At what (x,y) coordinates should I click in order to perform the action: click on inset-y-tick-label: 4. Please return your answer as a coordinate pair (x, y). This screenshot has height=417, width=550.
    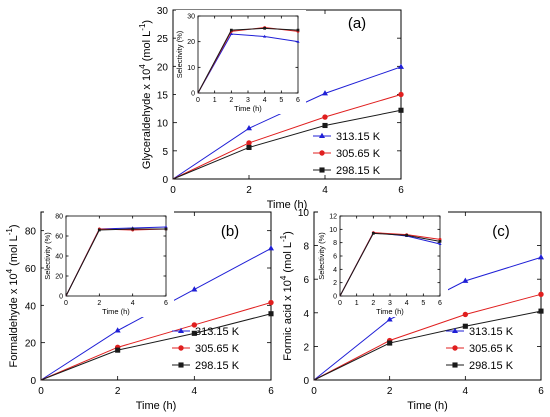
    Looking at the image, I should click on (335, 270).